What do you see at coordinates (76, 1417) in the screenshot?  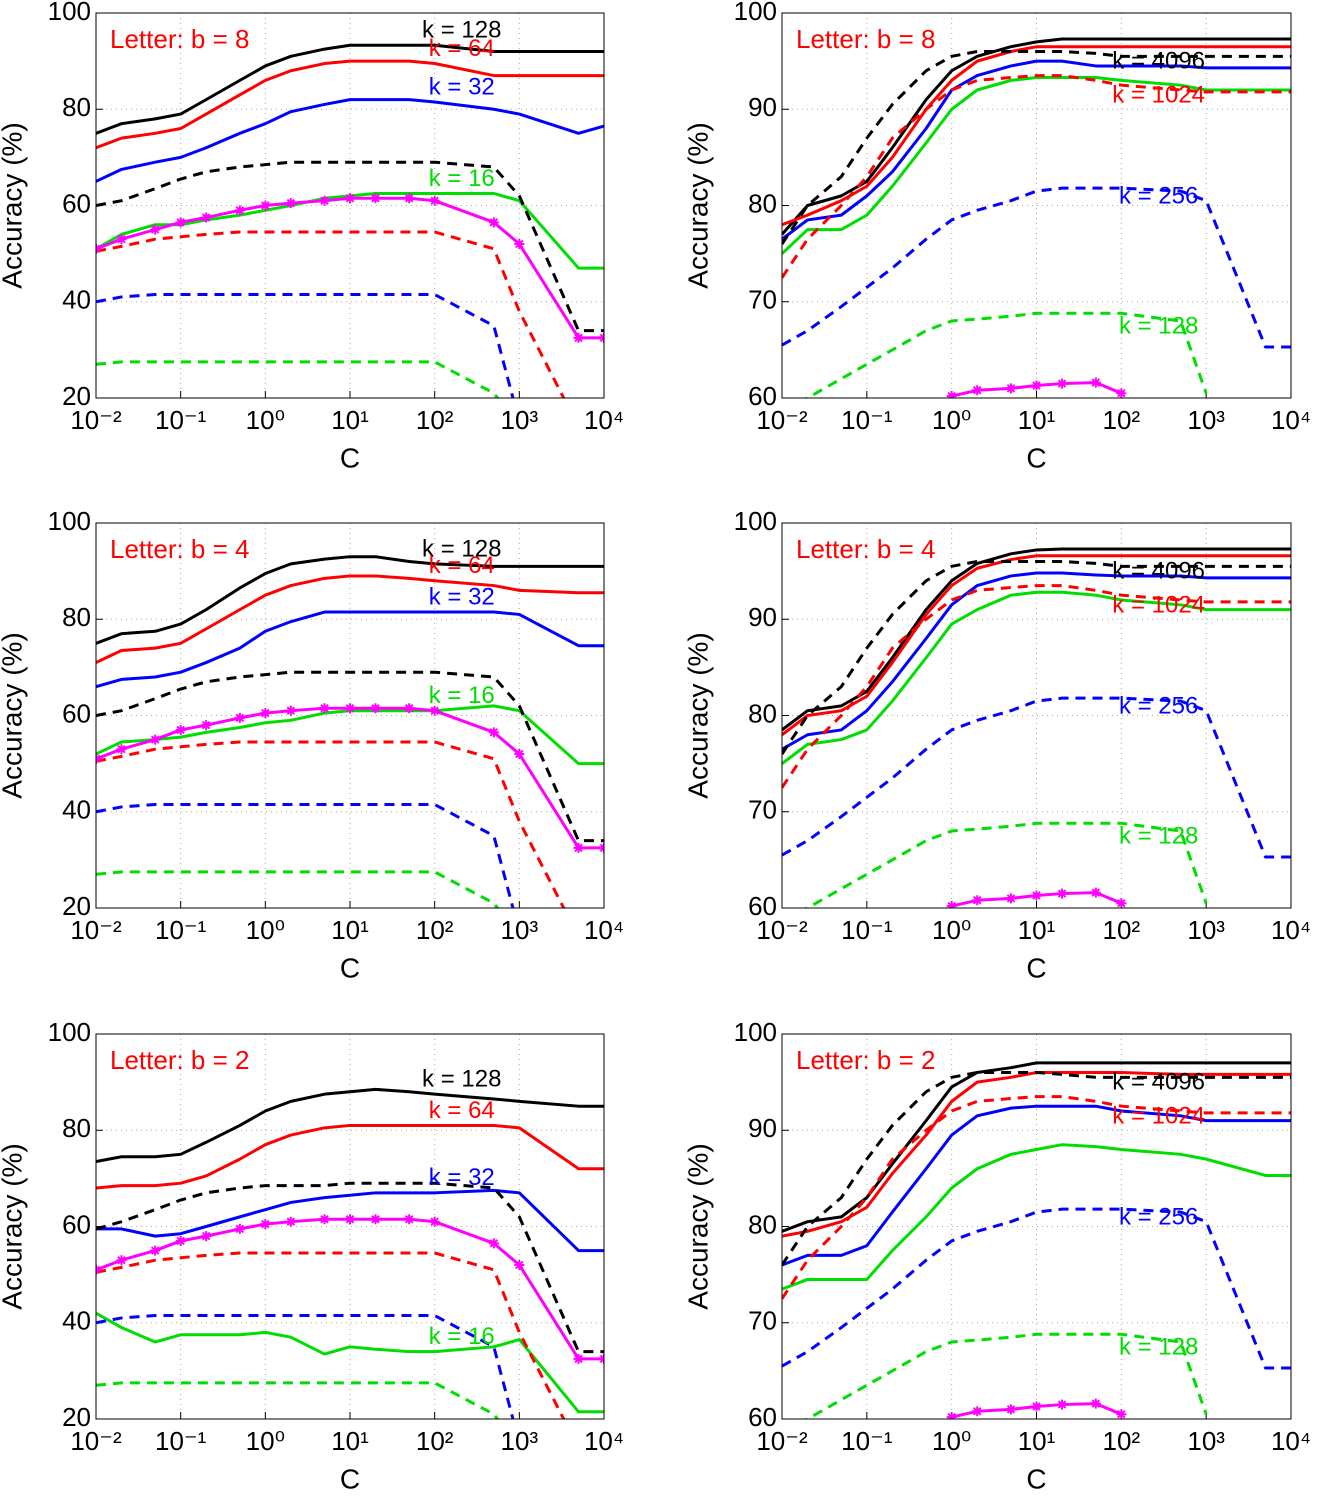 I see `y-tick-label: 20` at bounding box center [76, 1417].